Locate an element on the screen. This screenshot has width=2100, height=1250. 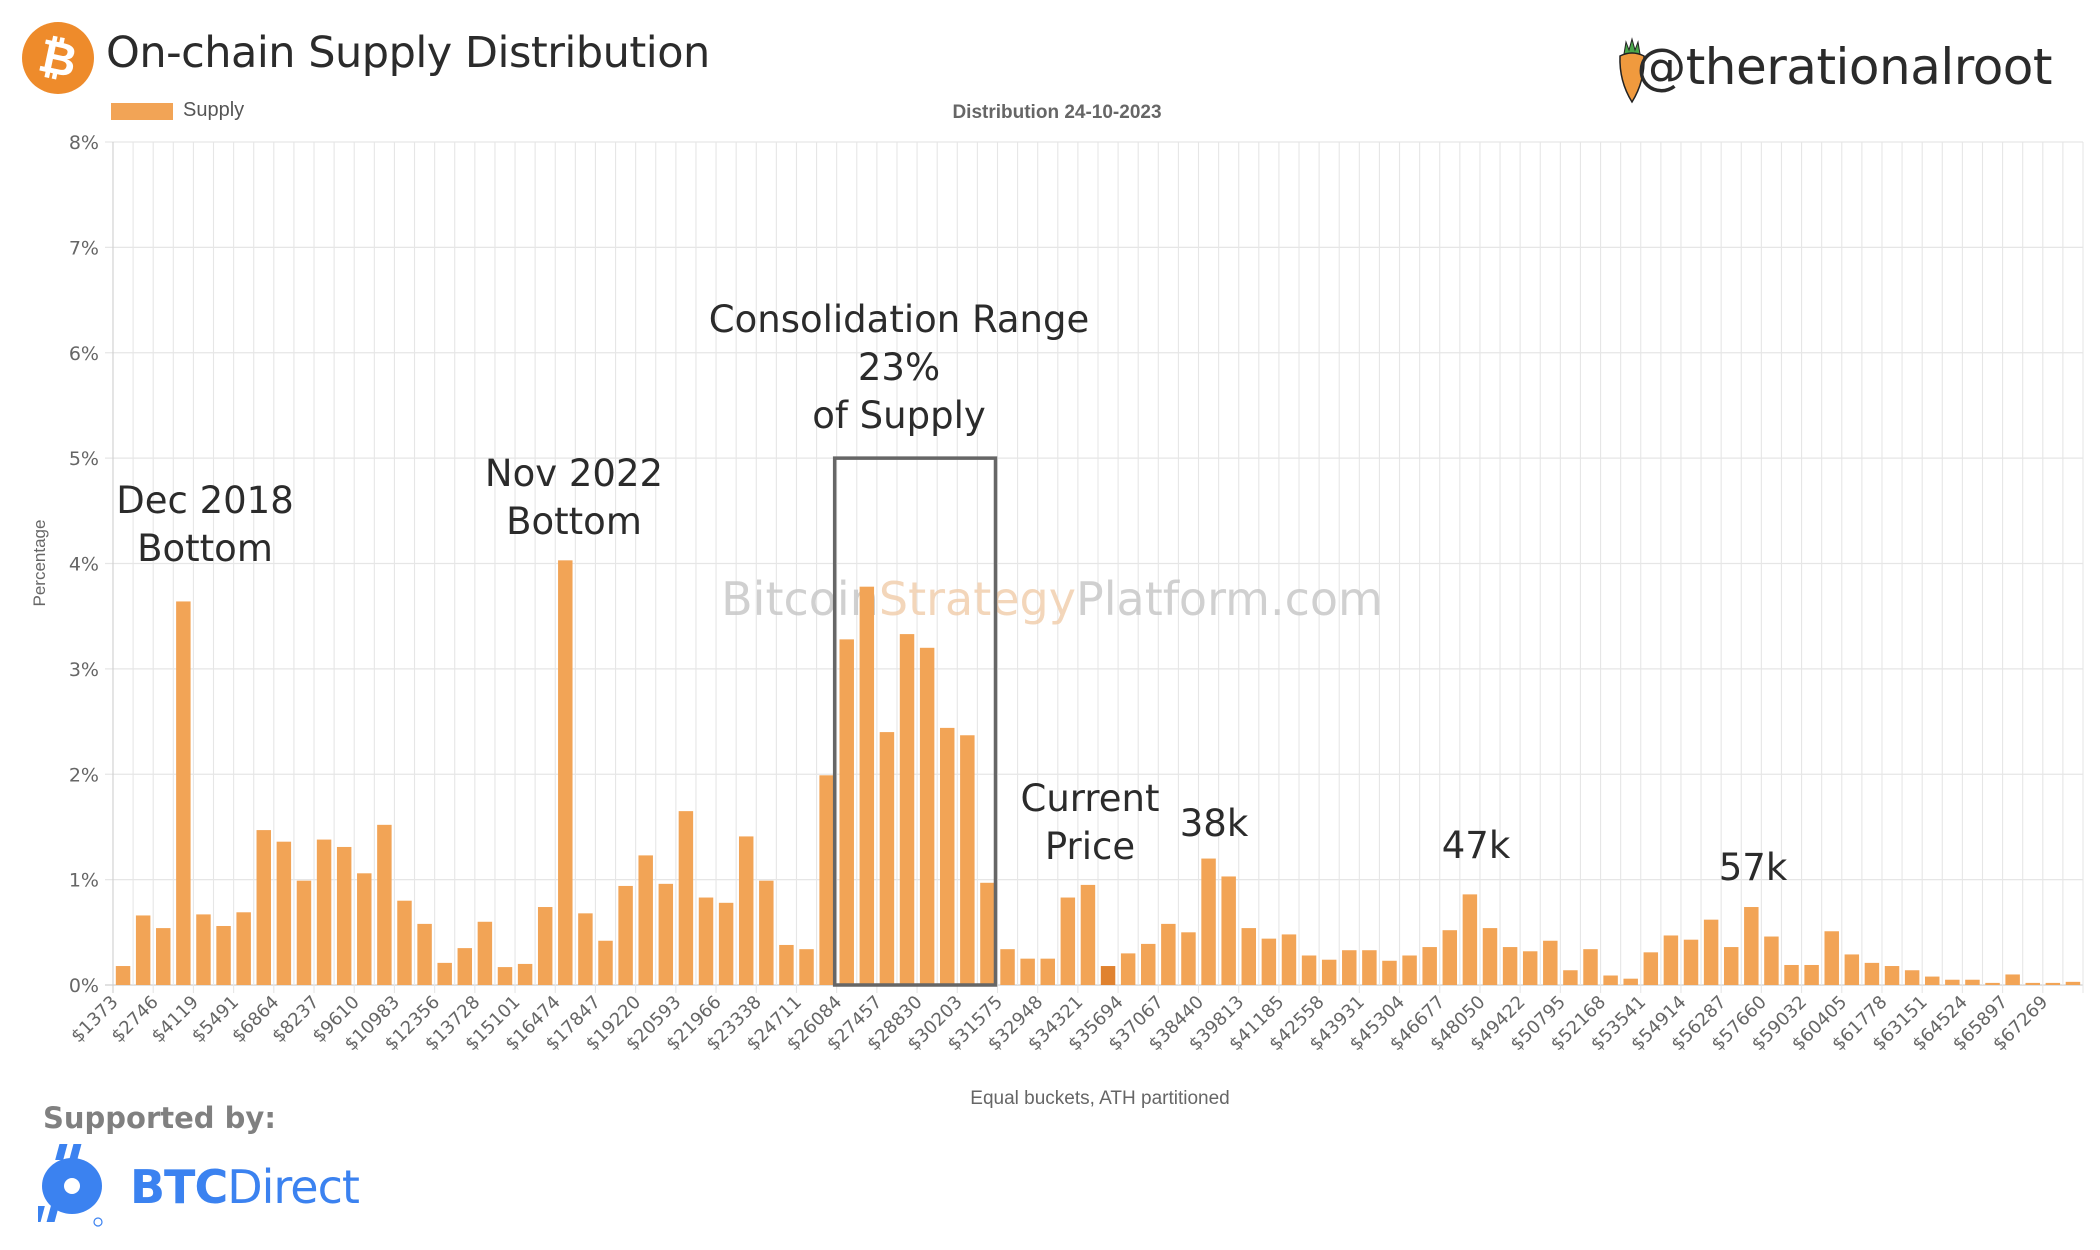
consolidation-box is located at coordinates (915, 721).